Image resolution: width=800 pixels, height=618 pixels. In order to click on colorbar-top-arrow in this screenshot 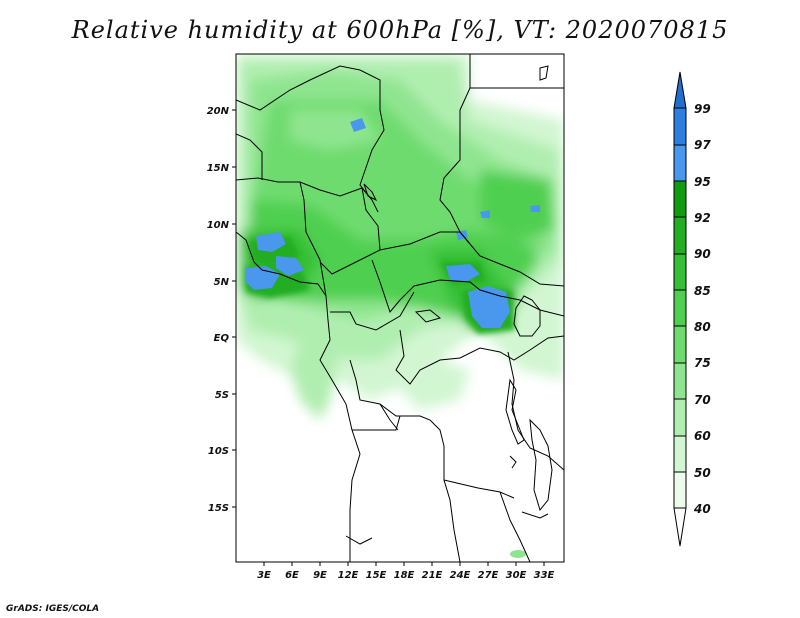, I will do `click(680, 90)`.